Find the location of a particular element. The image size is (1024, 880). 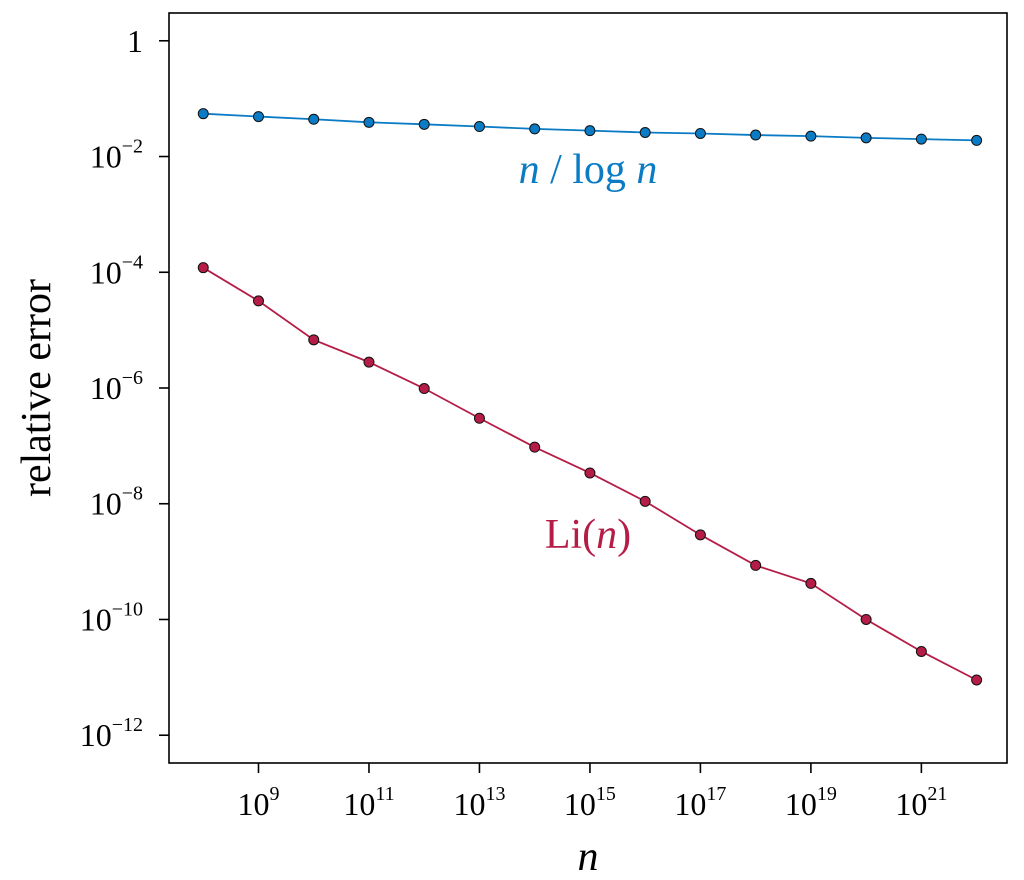

y-tick-label: 10⁻¹² is located at coordinates (111, 733).